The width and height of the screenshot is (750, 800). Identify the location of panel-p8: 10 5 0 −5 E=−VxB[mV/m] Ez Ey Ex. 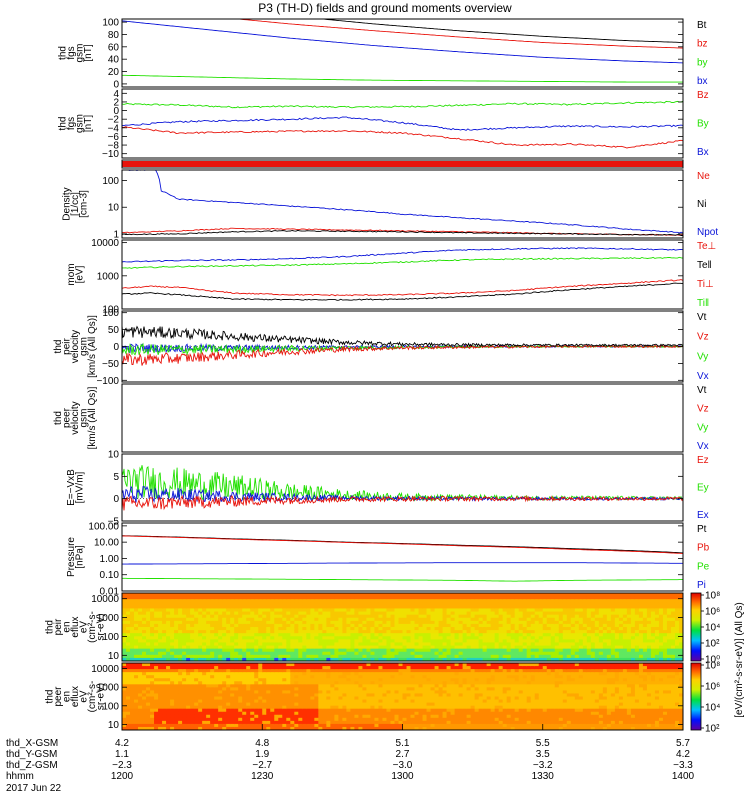
(387, 489).